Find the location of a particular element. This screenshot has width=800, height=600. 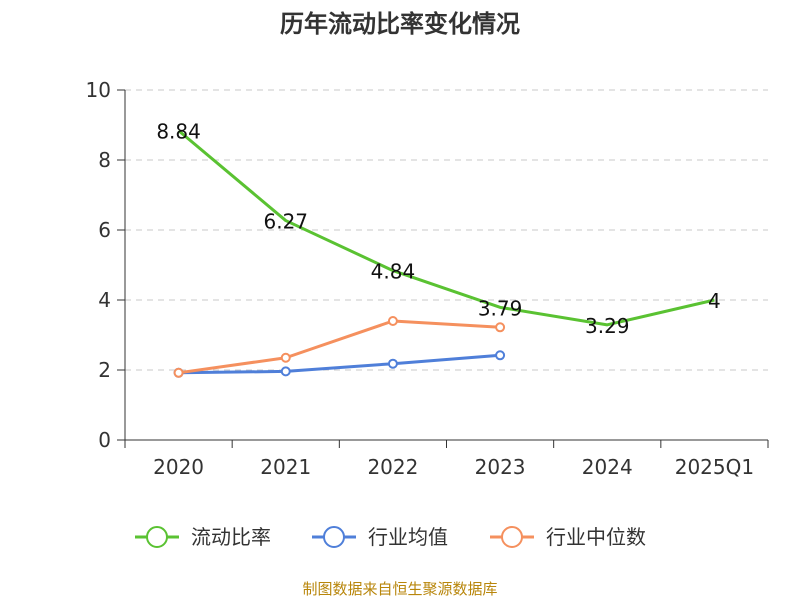

x-tick-label: 2021 is located at coordinates (285, 467).